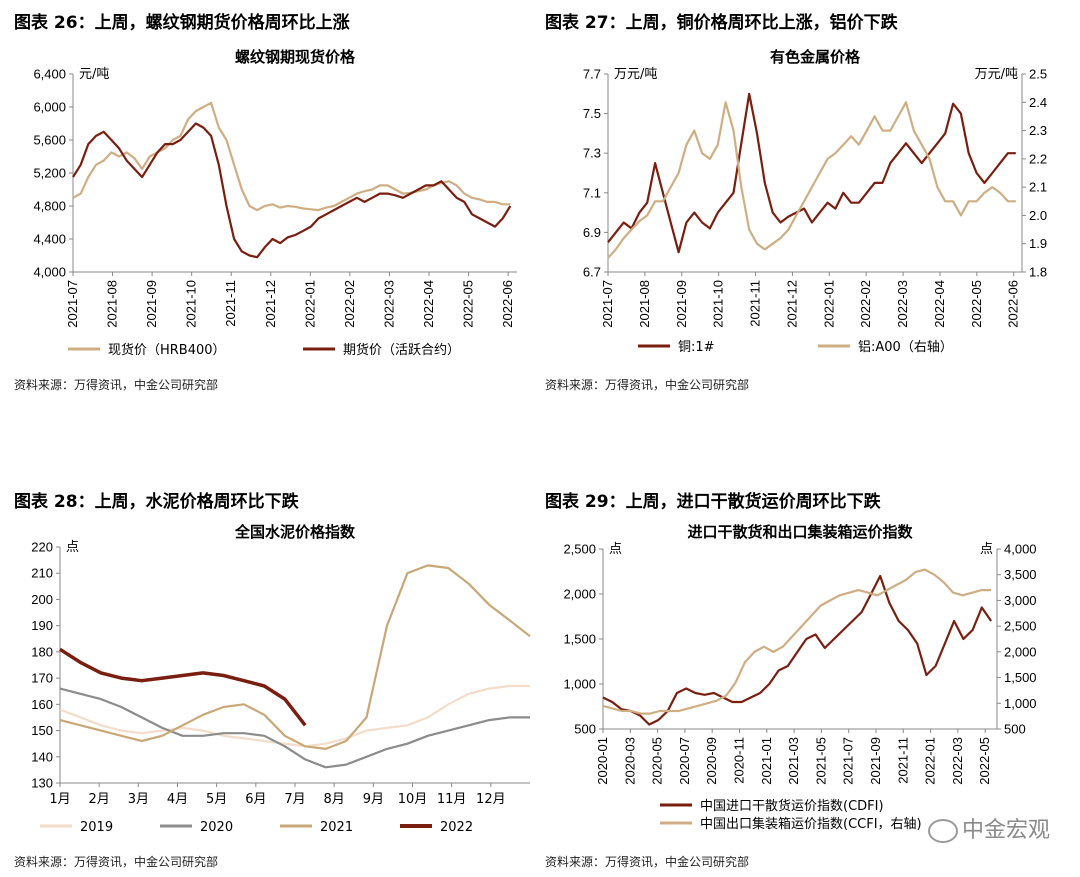 The image size is (1080, 877). Describe the element at coordinates (820, 761) in the screenshot. I see `x-tick-label: 2021-05` at that location.